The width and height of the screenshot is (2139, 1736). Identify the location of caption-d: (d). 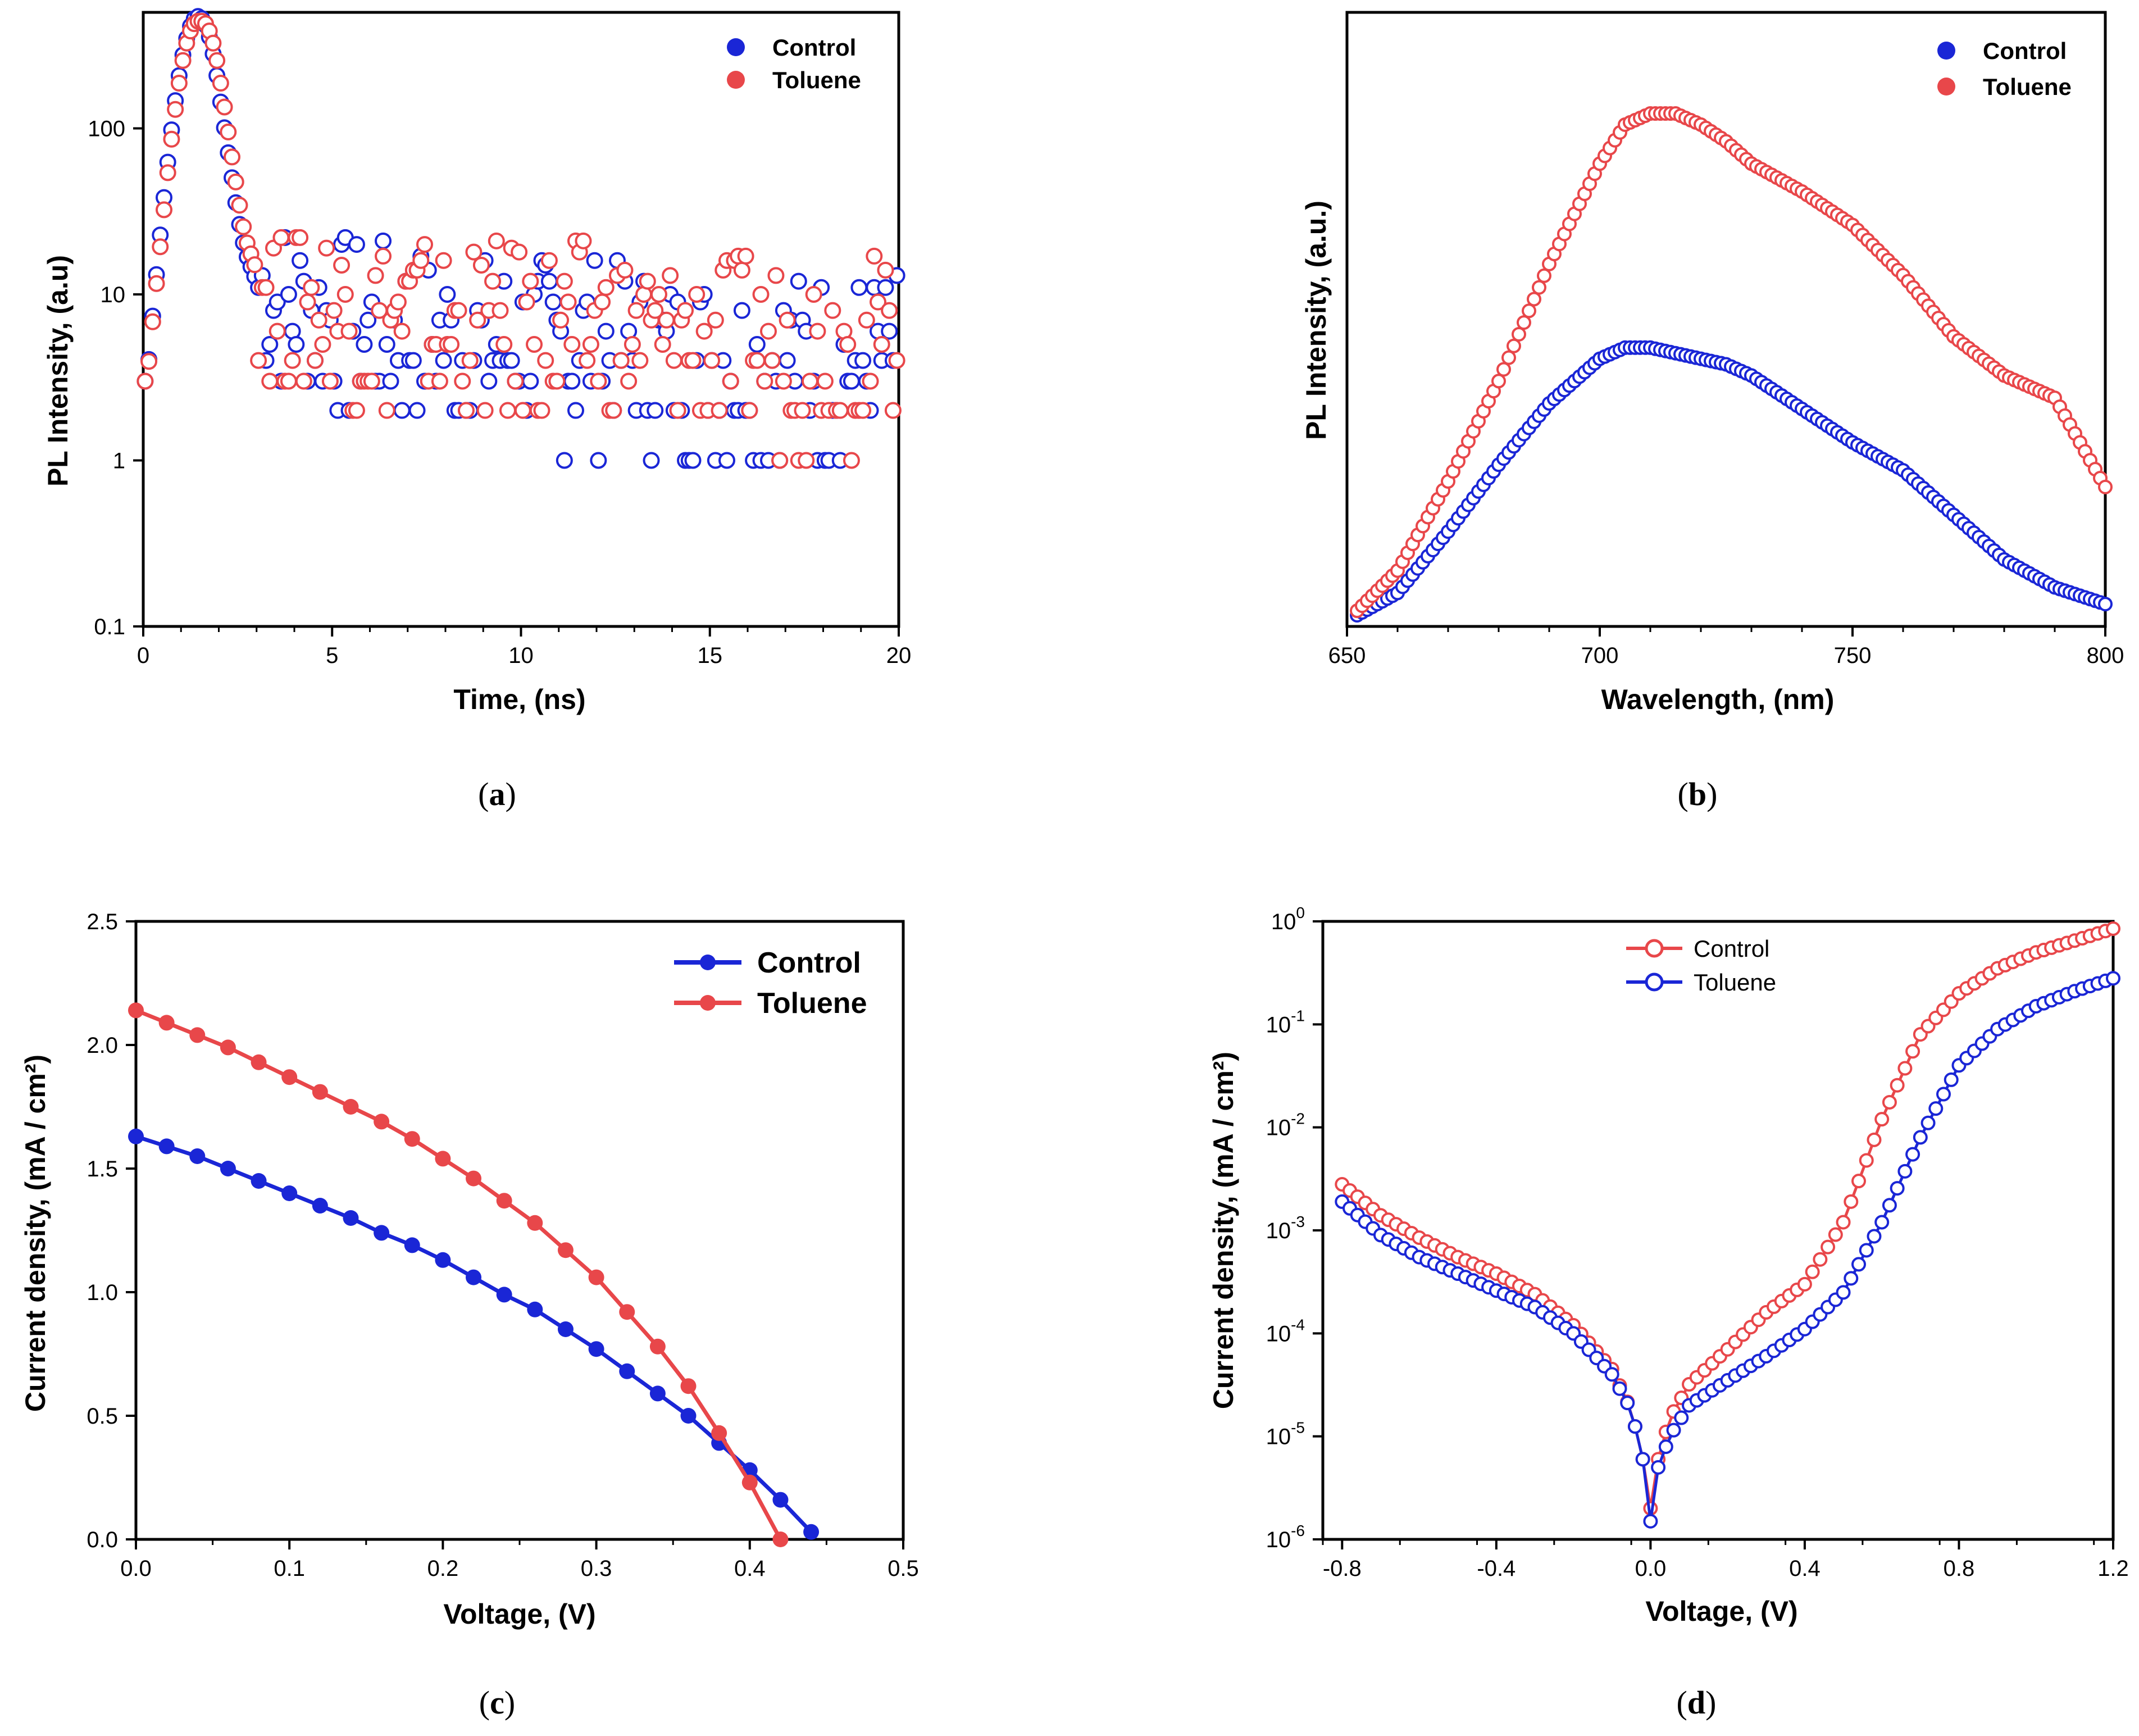
(1697, 1702).